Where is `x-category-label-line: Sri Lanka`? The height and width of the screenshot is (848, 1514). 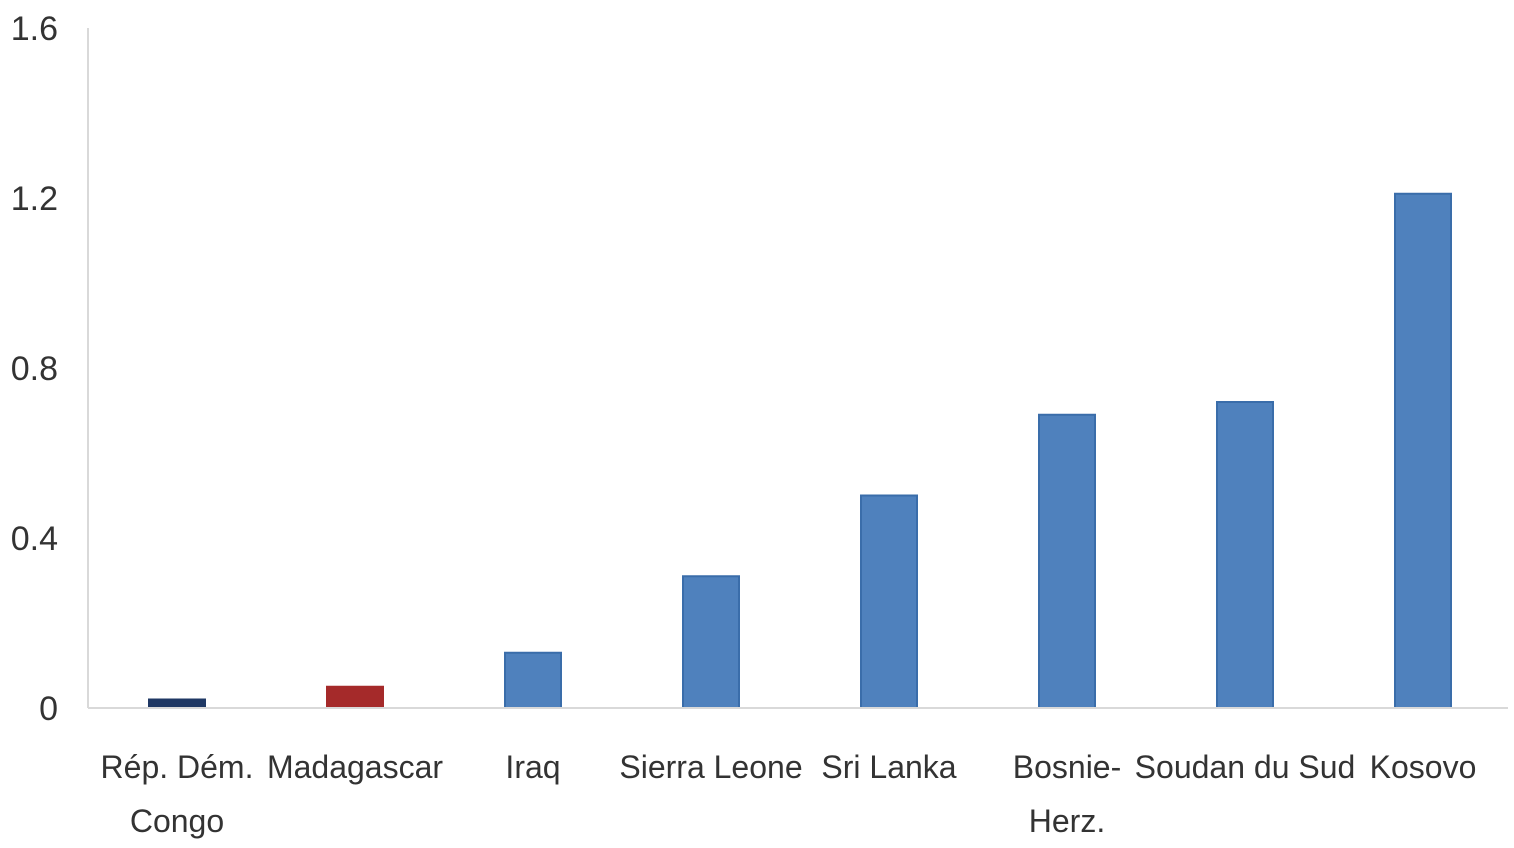
x-category-label-line: Sri Lanka is located at coordinates (888, 767).